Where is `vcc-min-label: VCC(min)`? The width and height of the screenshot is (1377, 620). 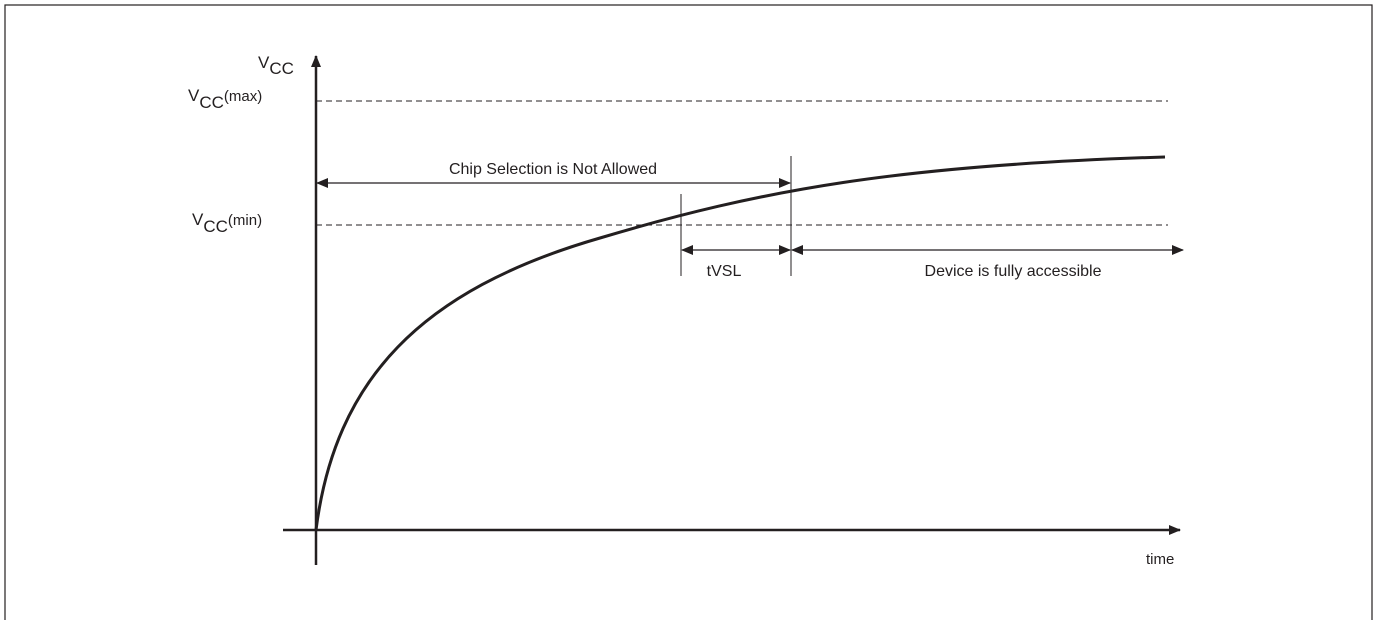 vcc-min-label: VCC(min) is located at coordinates (227, 223).